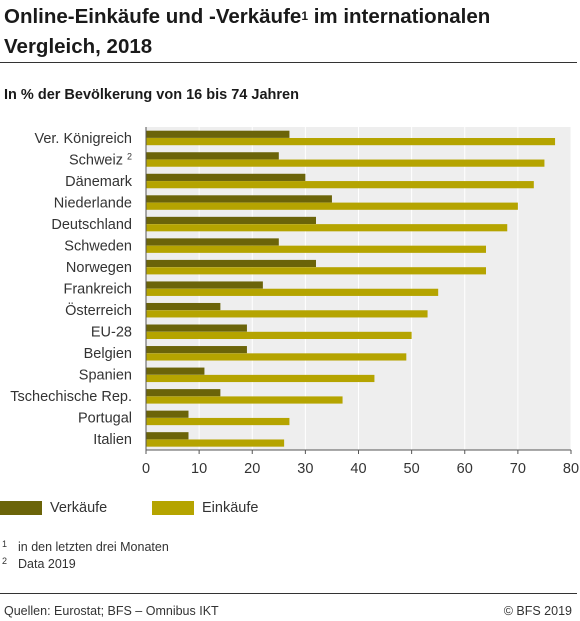  Describe the element at coordinates (84, 564) in the screenshot. I see `footnote-2: 2 Data 2019` at that location.